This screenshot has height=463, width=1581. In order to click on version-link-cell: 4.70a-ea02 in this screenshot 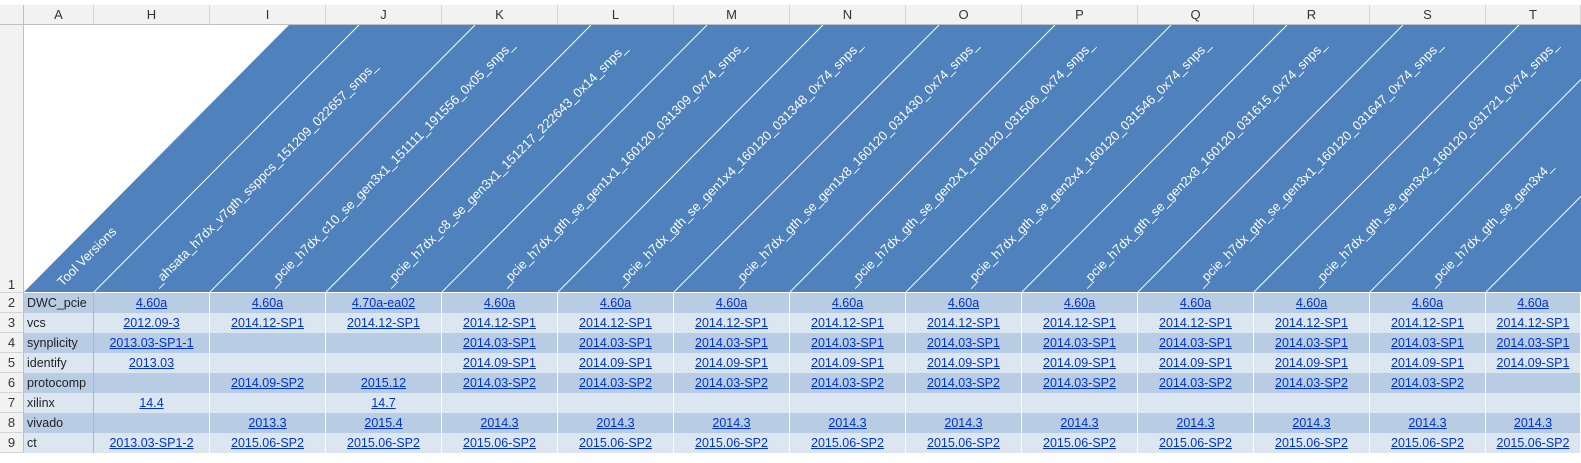, I will do `click(384, 303)`.